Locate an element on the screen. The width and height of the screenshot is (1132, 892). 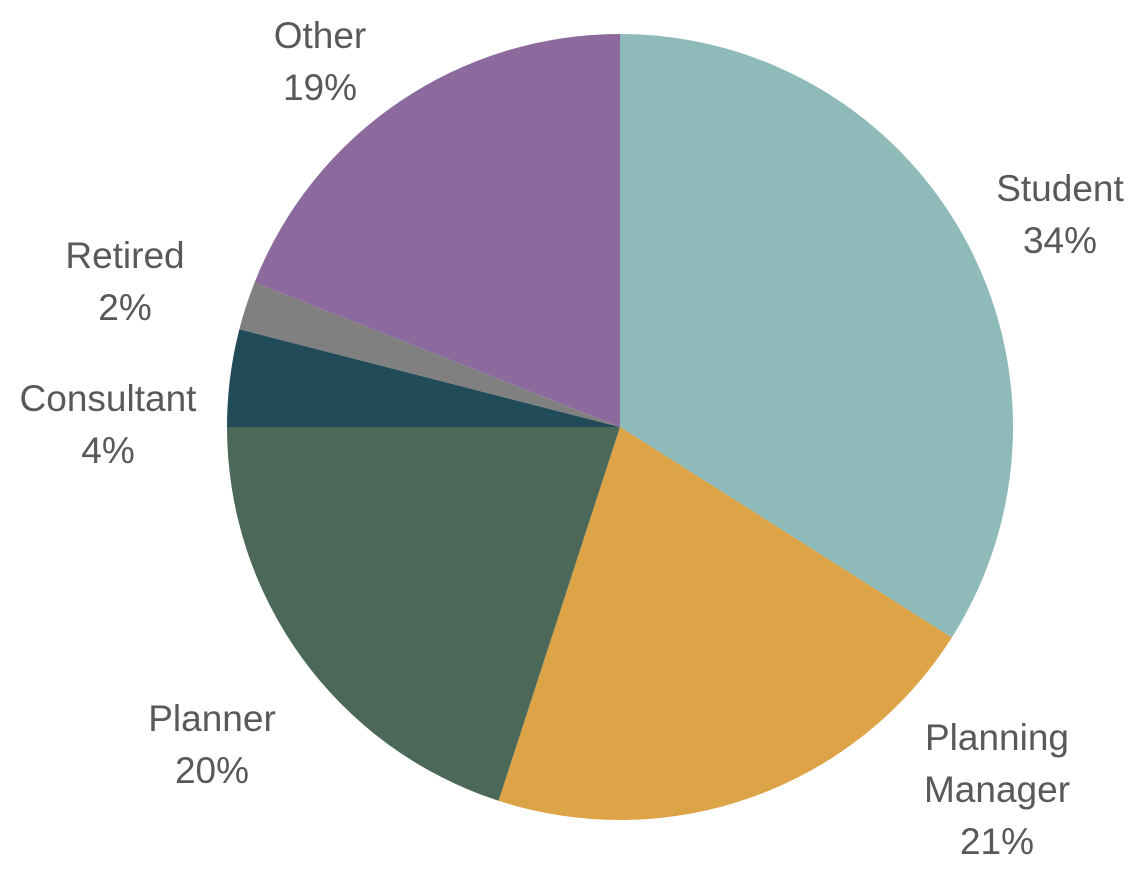
slice-label: Planning Manager 21% is located at coordinates (997, 790).